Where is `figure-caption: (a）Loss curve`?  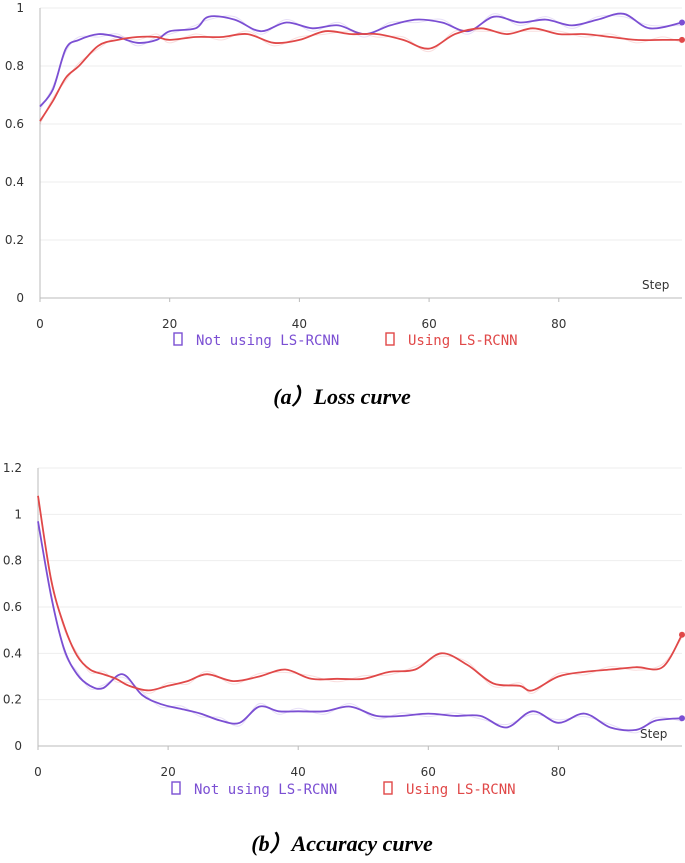
figure-caption: (a）Loss curve is located at coordinates (342, 396).